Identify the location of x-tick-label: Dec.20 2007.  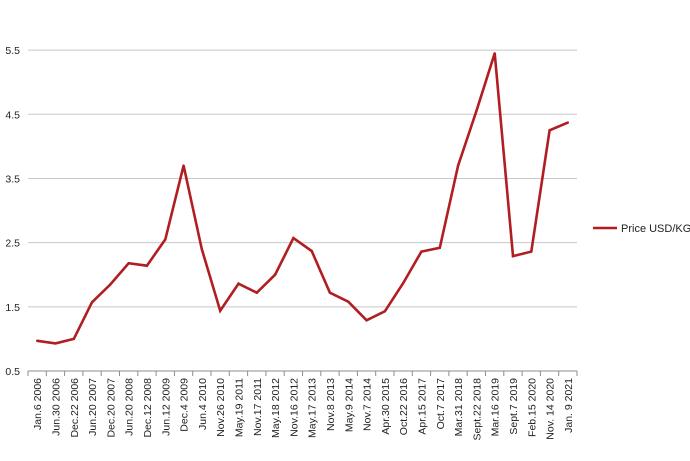
(111, 408).